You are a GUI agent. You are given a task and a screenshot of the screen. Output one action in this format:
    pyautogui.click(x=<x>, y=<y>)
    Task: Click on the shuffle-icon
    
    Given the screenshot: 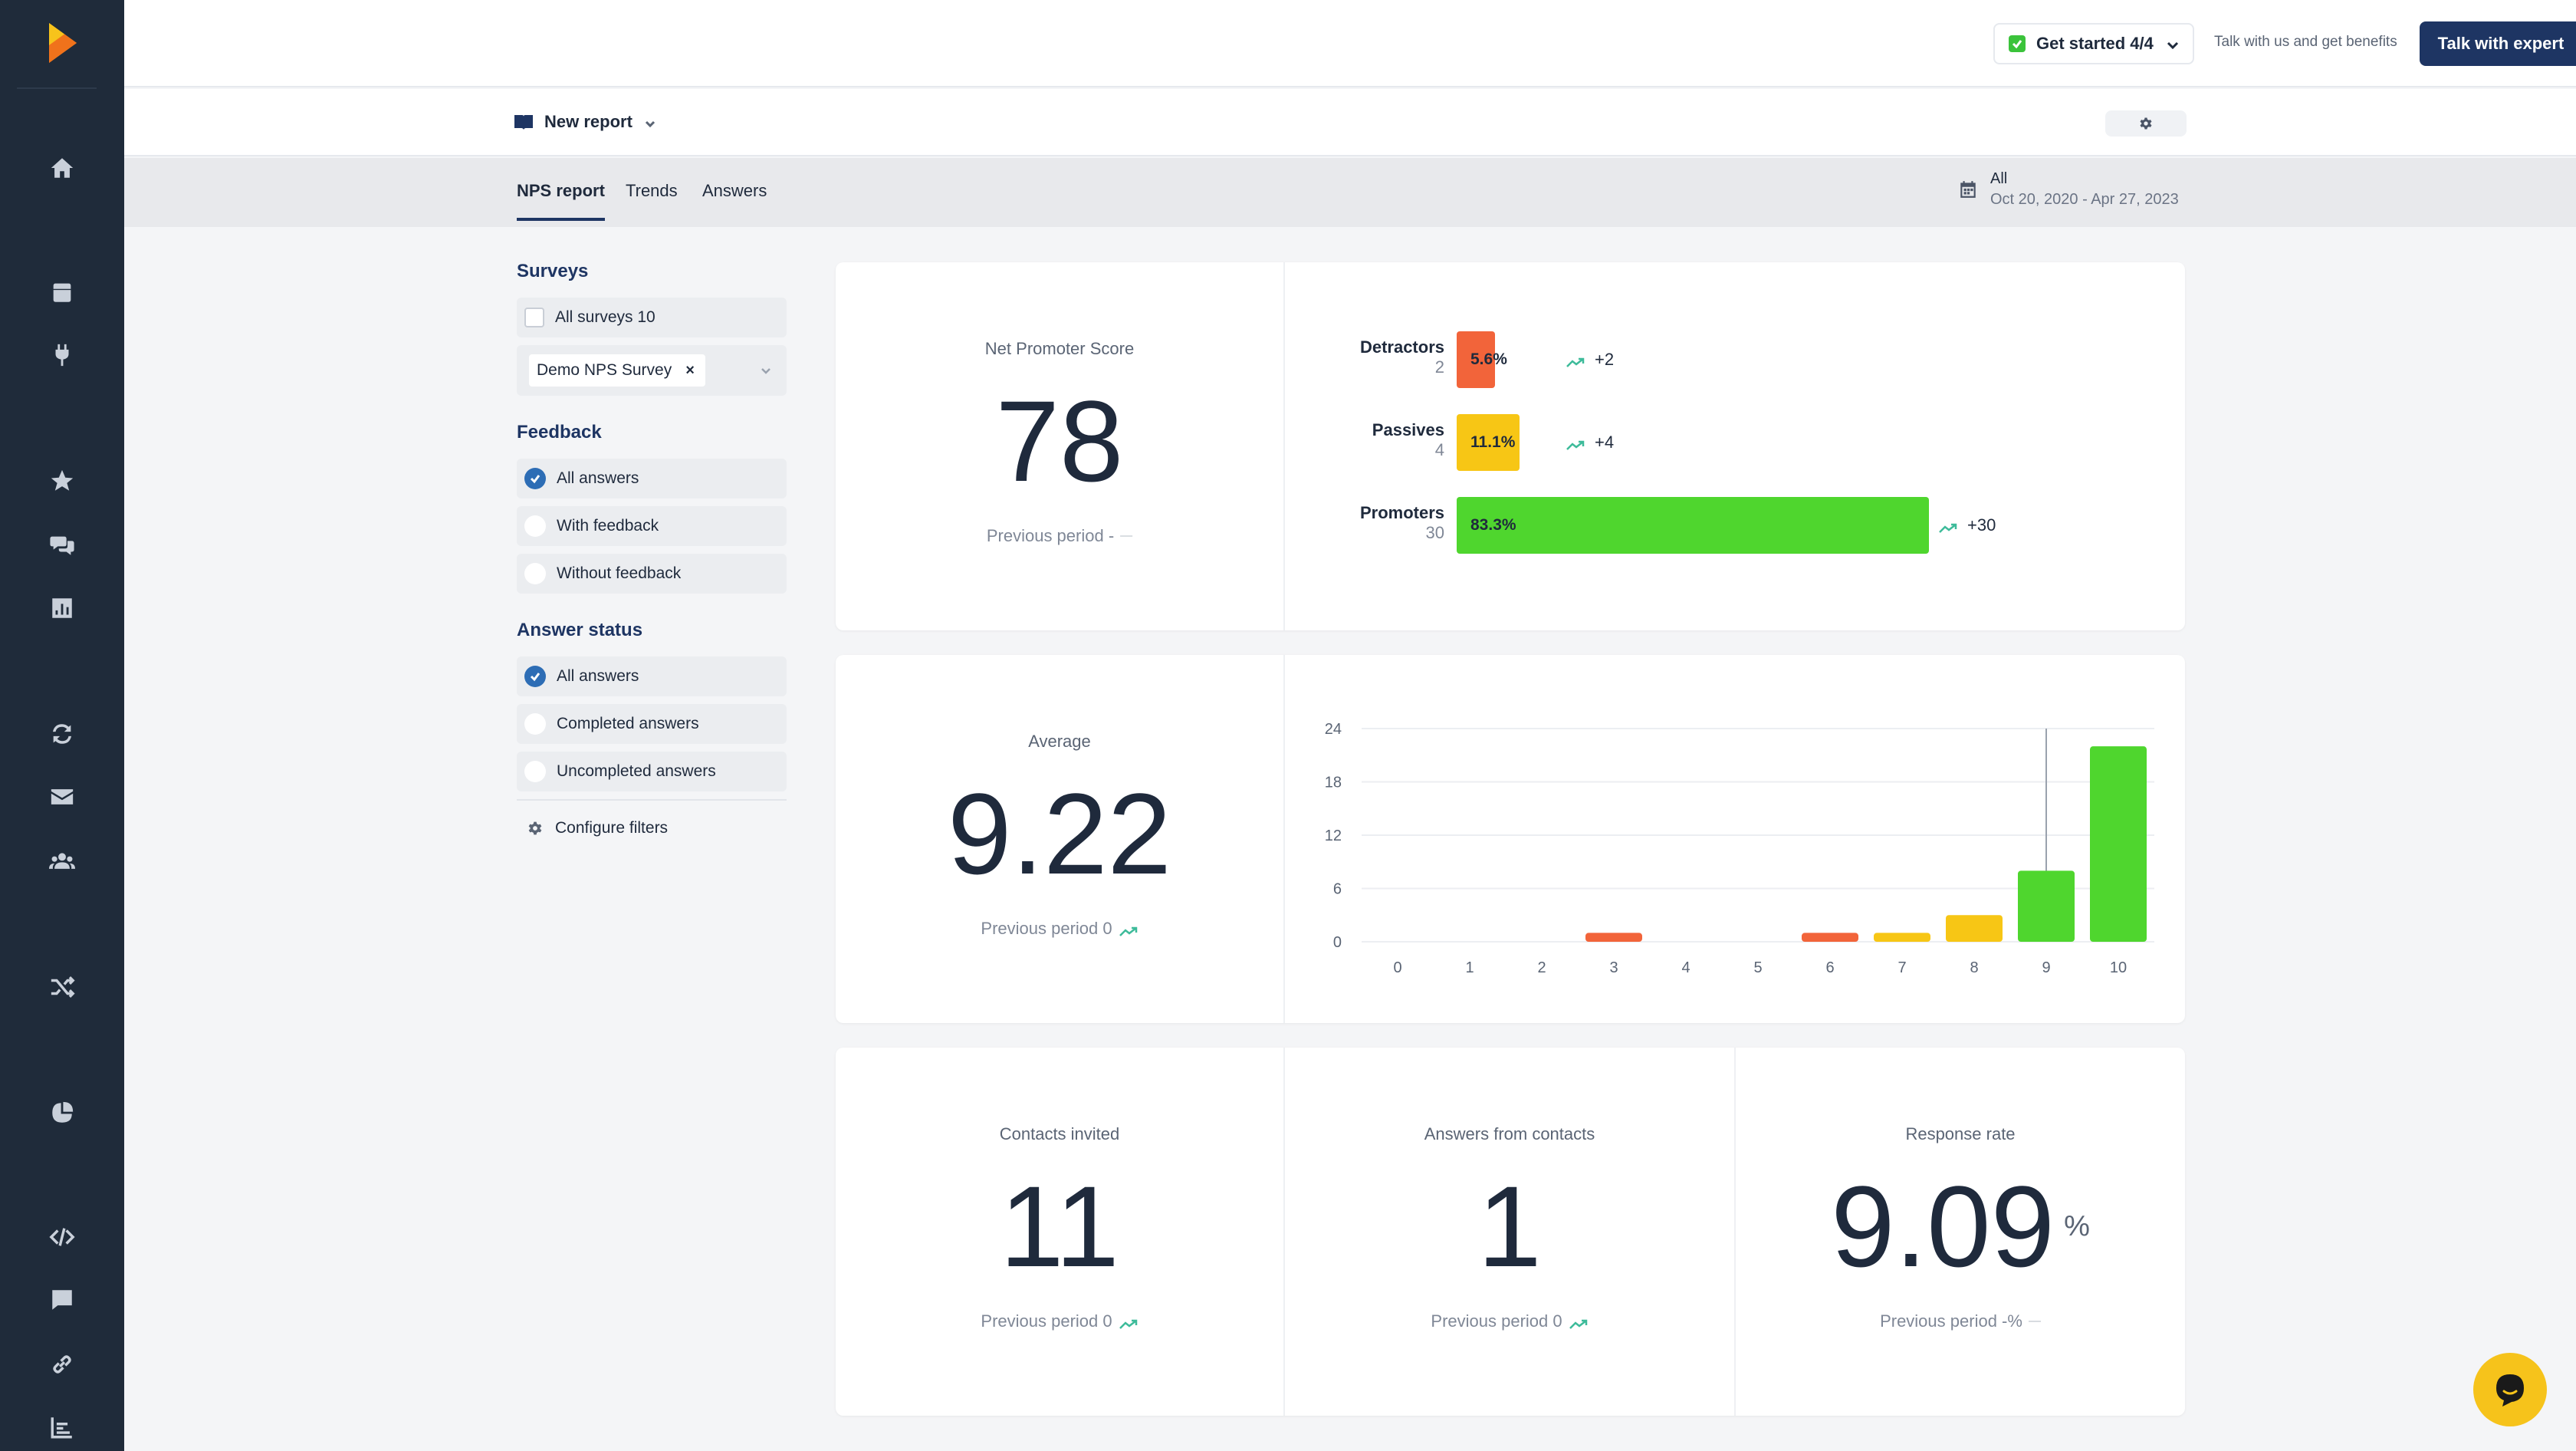 What is the action you would take?
    pyautogui.click(x=62, y=987)
    